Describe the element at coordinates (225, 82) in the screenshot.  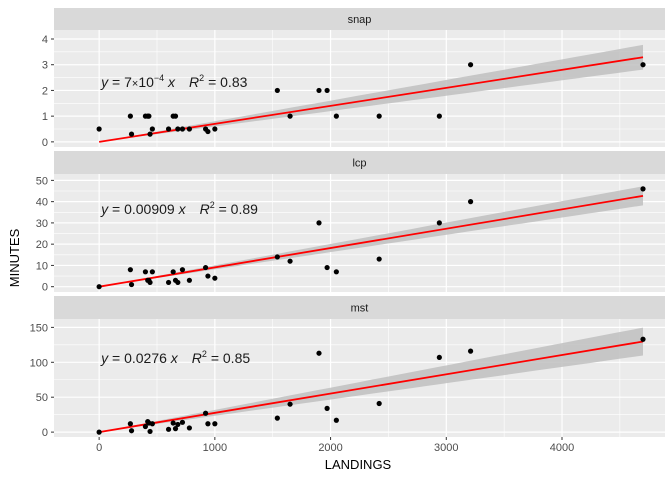
I see `eq-r-value: = 0.83` at that location.